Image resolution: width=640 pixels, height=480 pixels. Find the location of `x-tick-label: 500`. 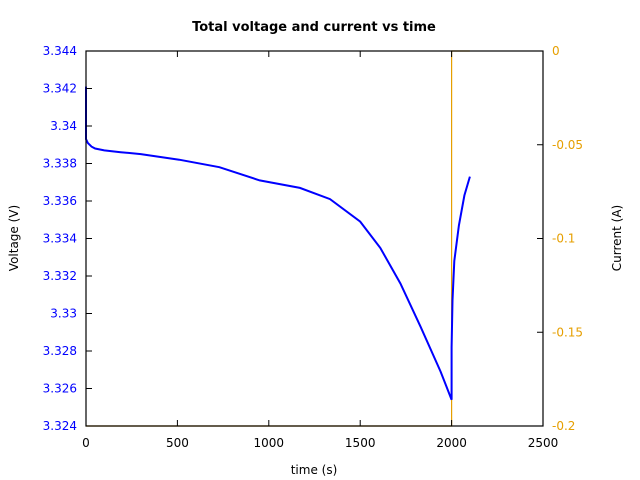

x-tick-label: 500 is located at coordinates (177, 443).